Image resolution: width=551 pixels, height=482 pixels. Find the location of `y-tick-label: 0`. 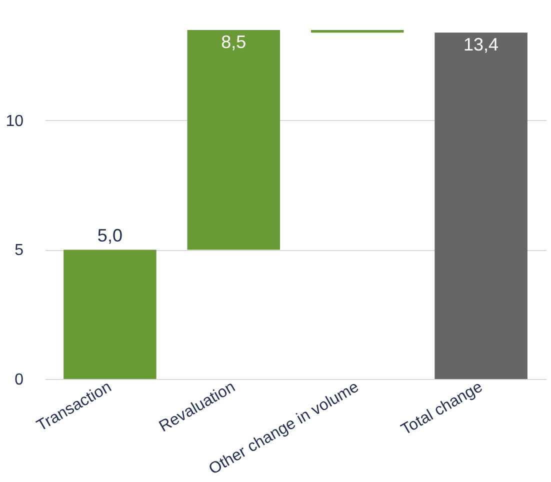

y-tick-label: 0 is located at coordinates (19, 380).